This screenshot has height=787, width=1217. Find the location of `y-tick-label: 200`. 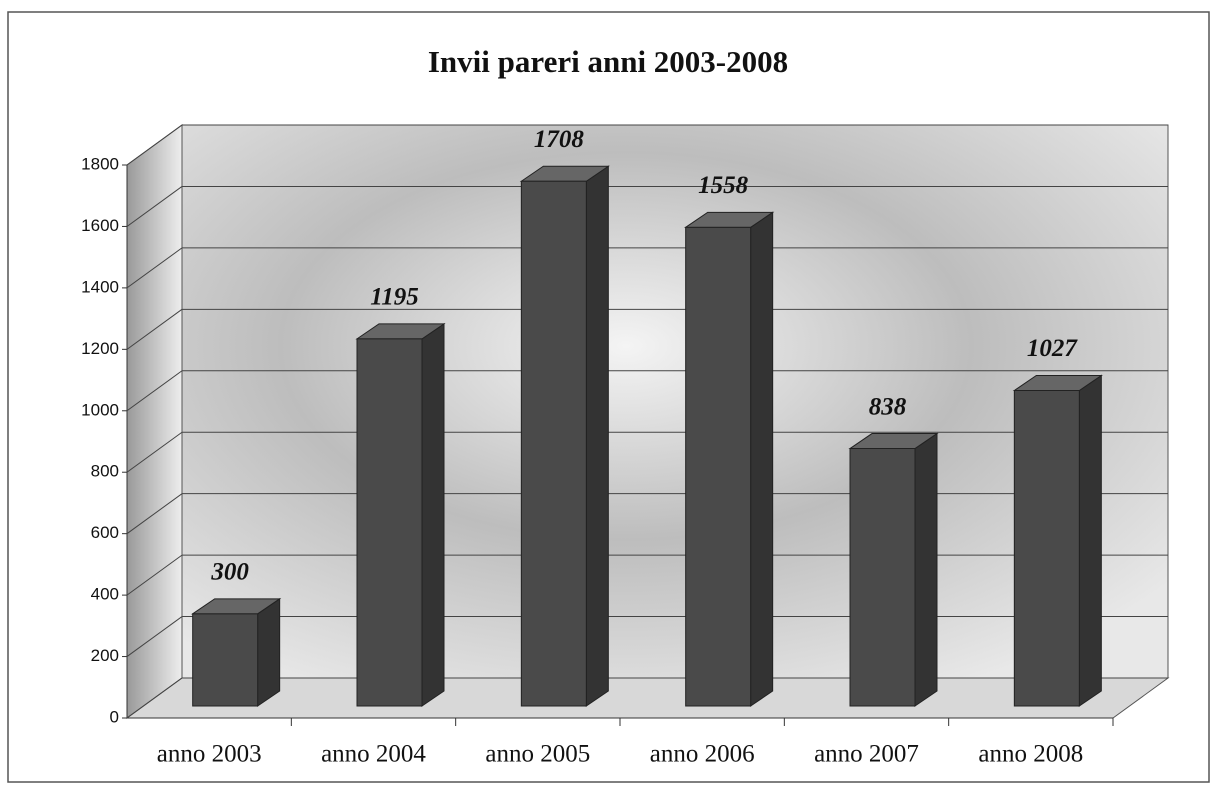

y-tick-label: 200 is located at coordinates (105, 655).